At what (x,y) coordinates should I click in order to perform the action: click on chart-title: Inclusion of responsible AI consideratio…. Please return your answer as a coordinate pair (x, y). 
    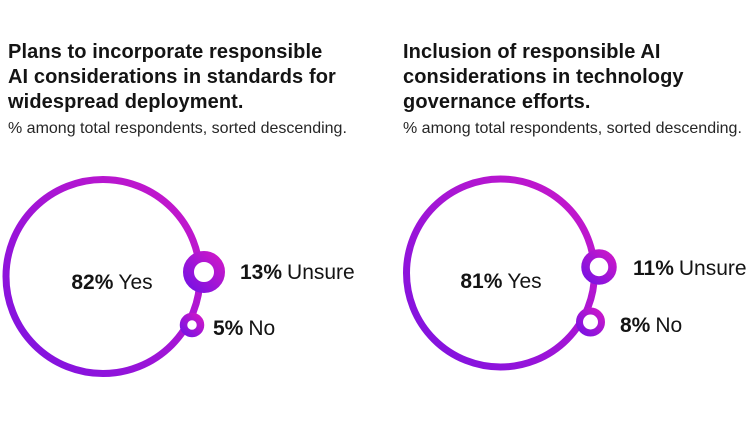
    Looking at the image, I should click on (573, 77).